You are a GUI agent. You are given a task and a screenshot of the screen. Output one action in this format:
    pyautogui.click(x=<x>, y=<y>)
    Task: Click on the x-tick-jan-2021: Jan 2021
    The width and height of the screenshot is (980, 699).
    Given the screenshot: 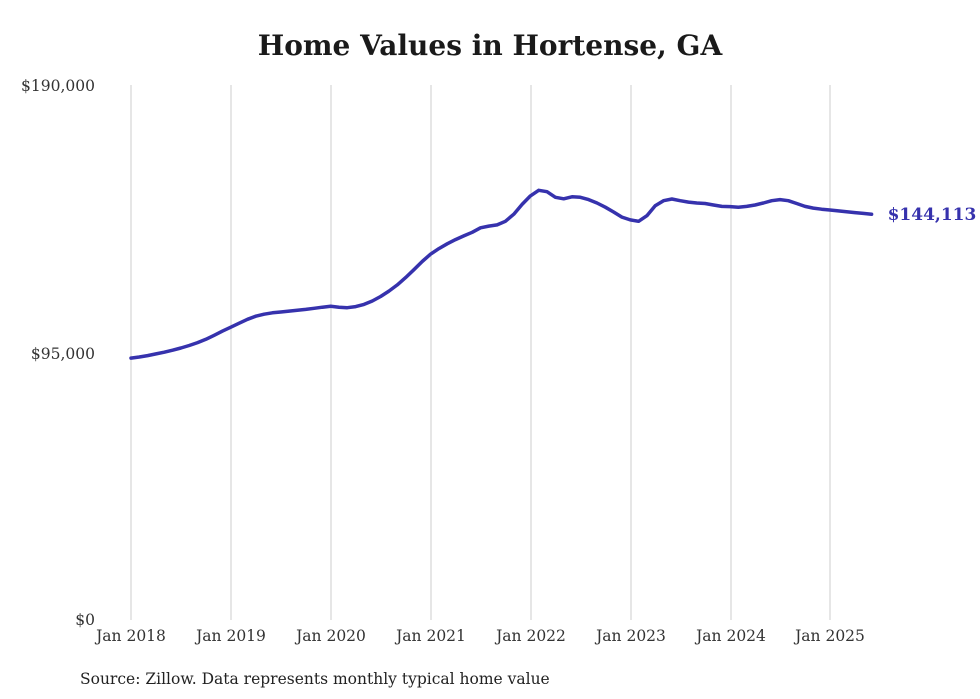 What is the action you would take?
    pyautogui.click(x=430, y=636)
    